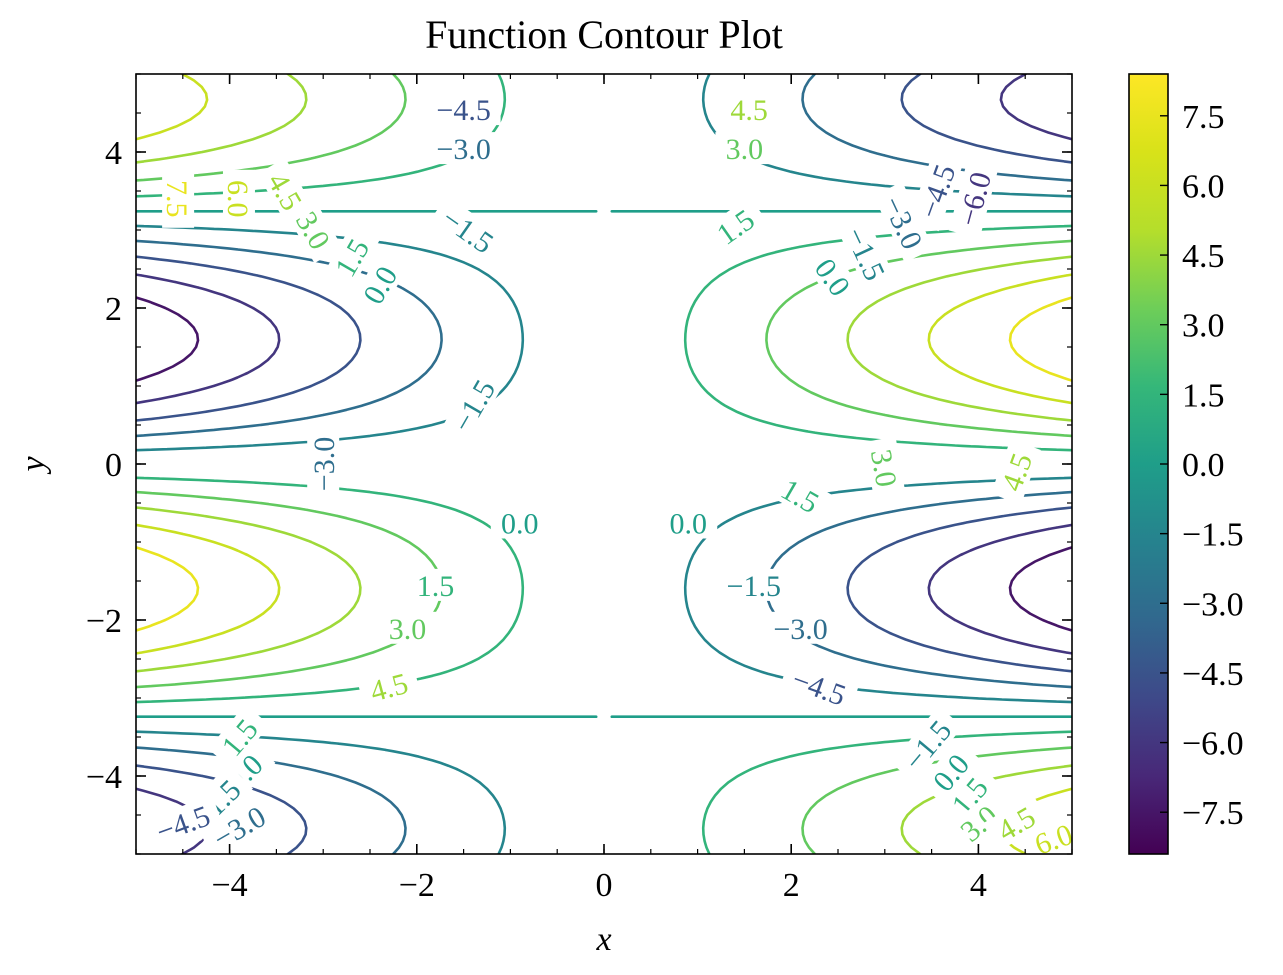 The width and height of the screenshot is (1283, 975). I want to click on colorbar-tick-label: 3.0, so click(1203, 326).